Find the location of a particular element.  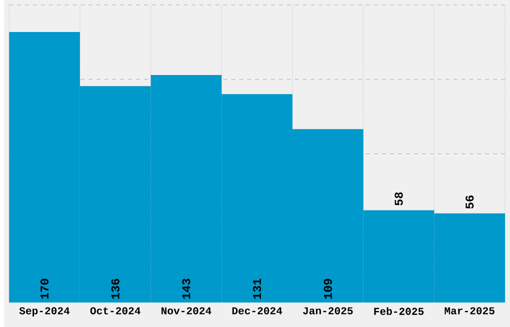

data-label: 109 is located at coordinates (328, 288).